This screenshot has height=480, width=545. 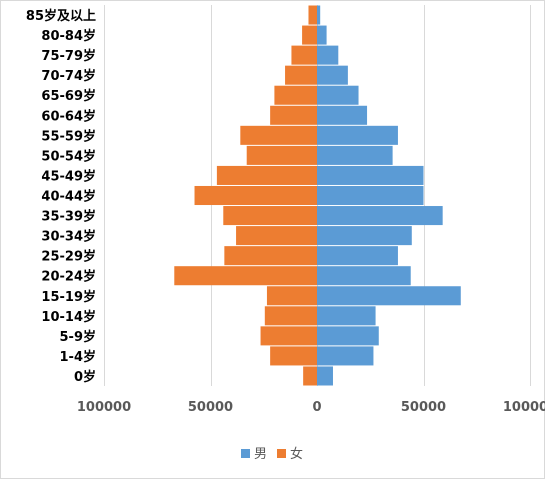 What do you see at coordinates (68, 297) in the screenshot?
I see `category-label-4: 15-19岁` at bounding box center [68, 297].